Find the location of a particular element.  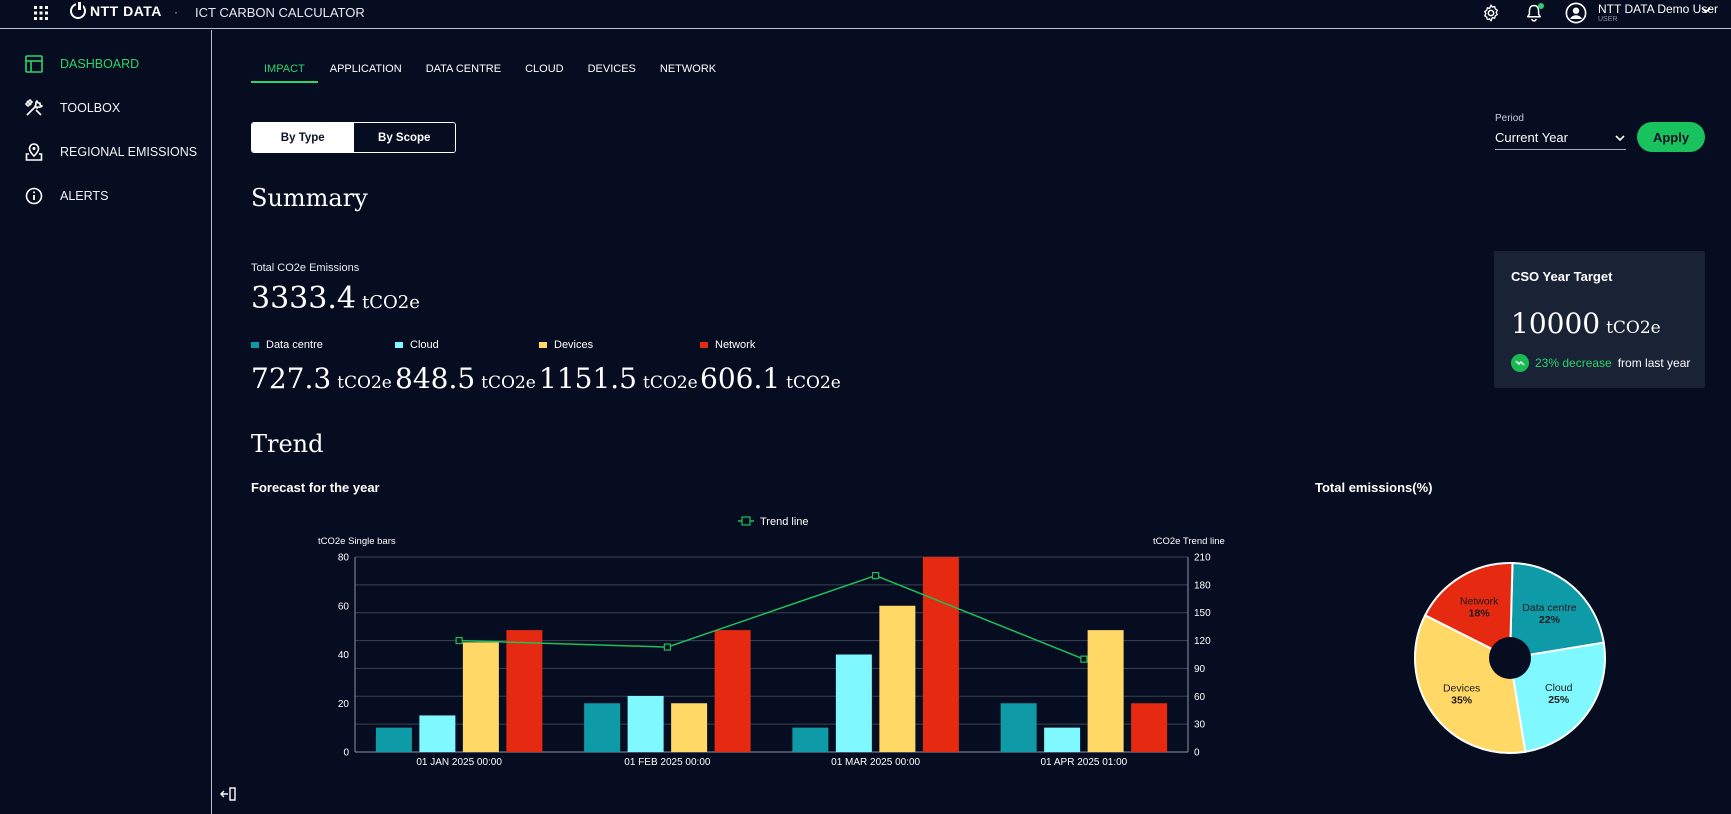

change-percent: 23% decrease is located at coordinates (1573, 363).